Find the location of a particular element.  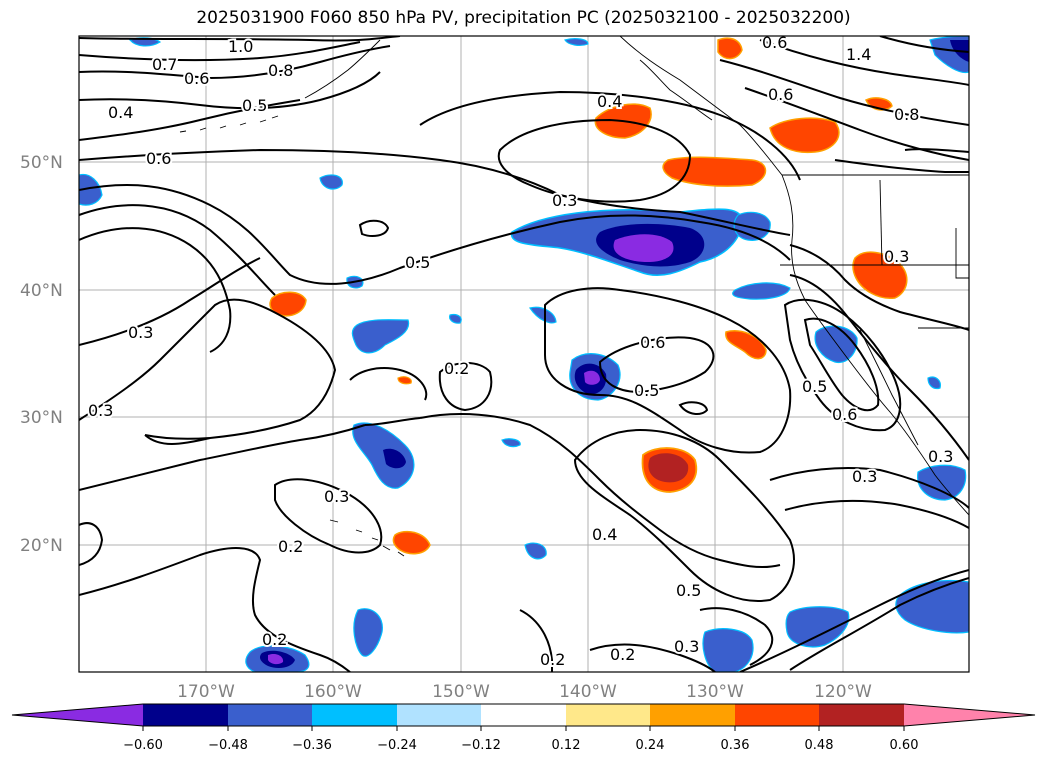

colorbar-extend-min is located at coordinates (77, 715).